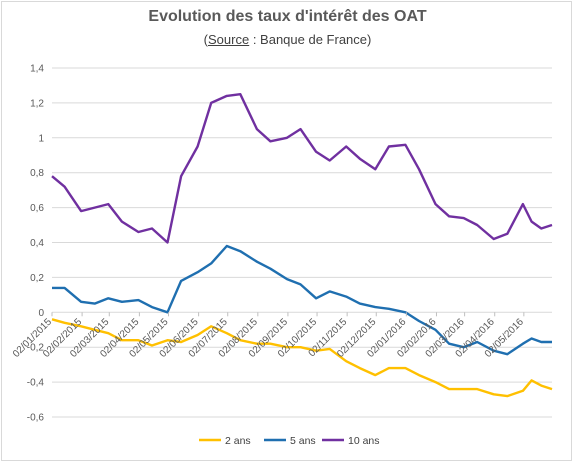 Image resolution: width=575 pixels, height=464 pixels. What do you see at coordinates (37, 173) in the screenshot?
I see `y-tick-label: 0,8` at bounding box center [37, 173].